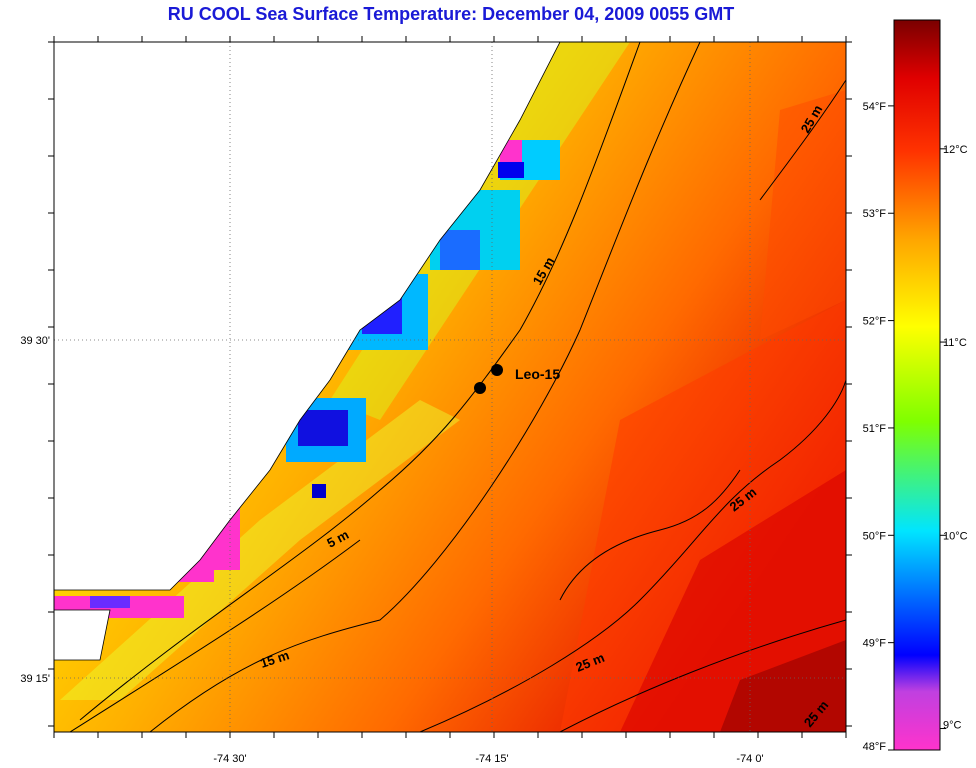 The width and height of the screenshot is (976, 768). Describe the element at coordinates (955, 343) in the screenshot. I see `colorbar-label-c: 11°C` at that location.